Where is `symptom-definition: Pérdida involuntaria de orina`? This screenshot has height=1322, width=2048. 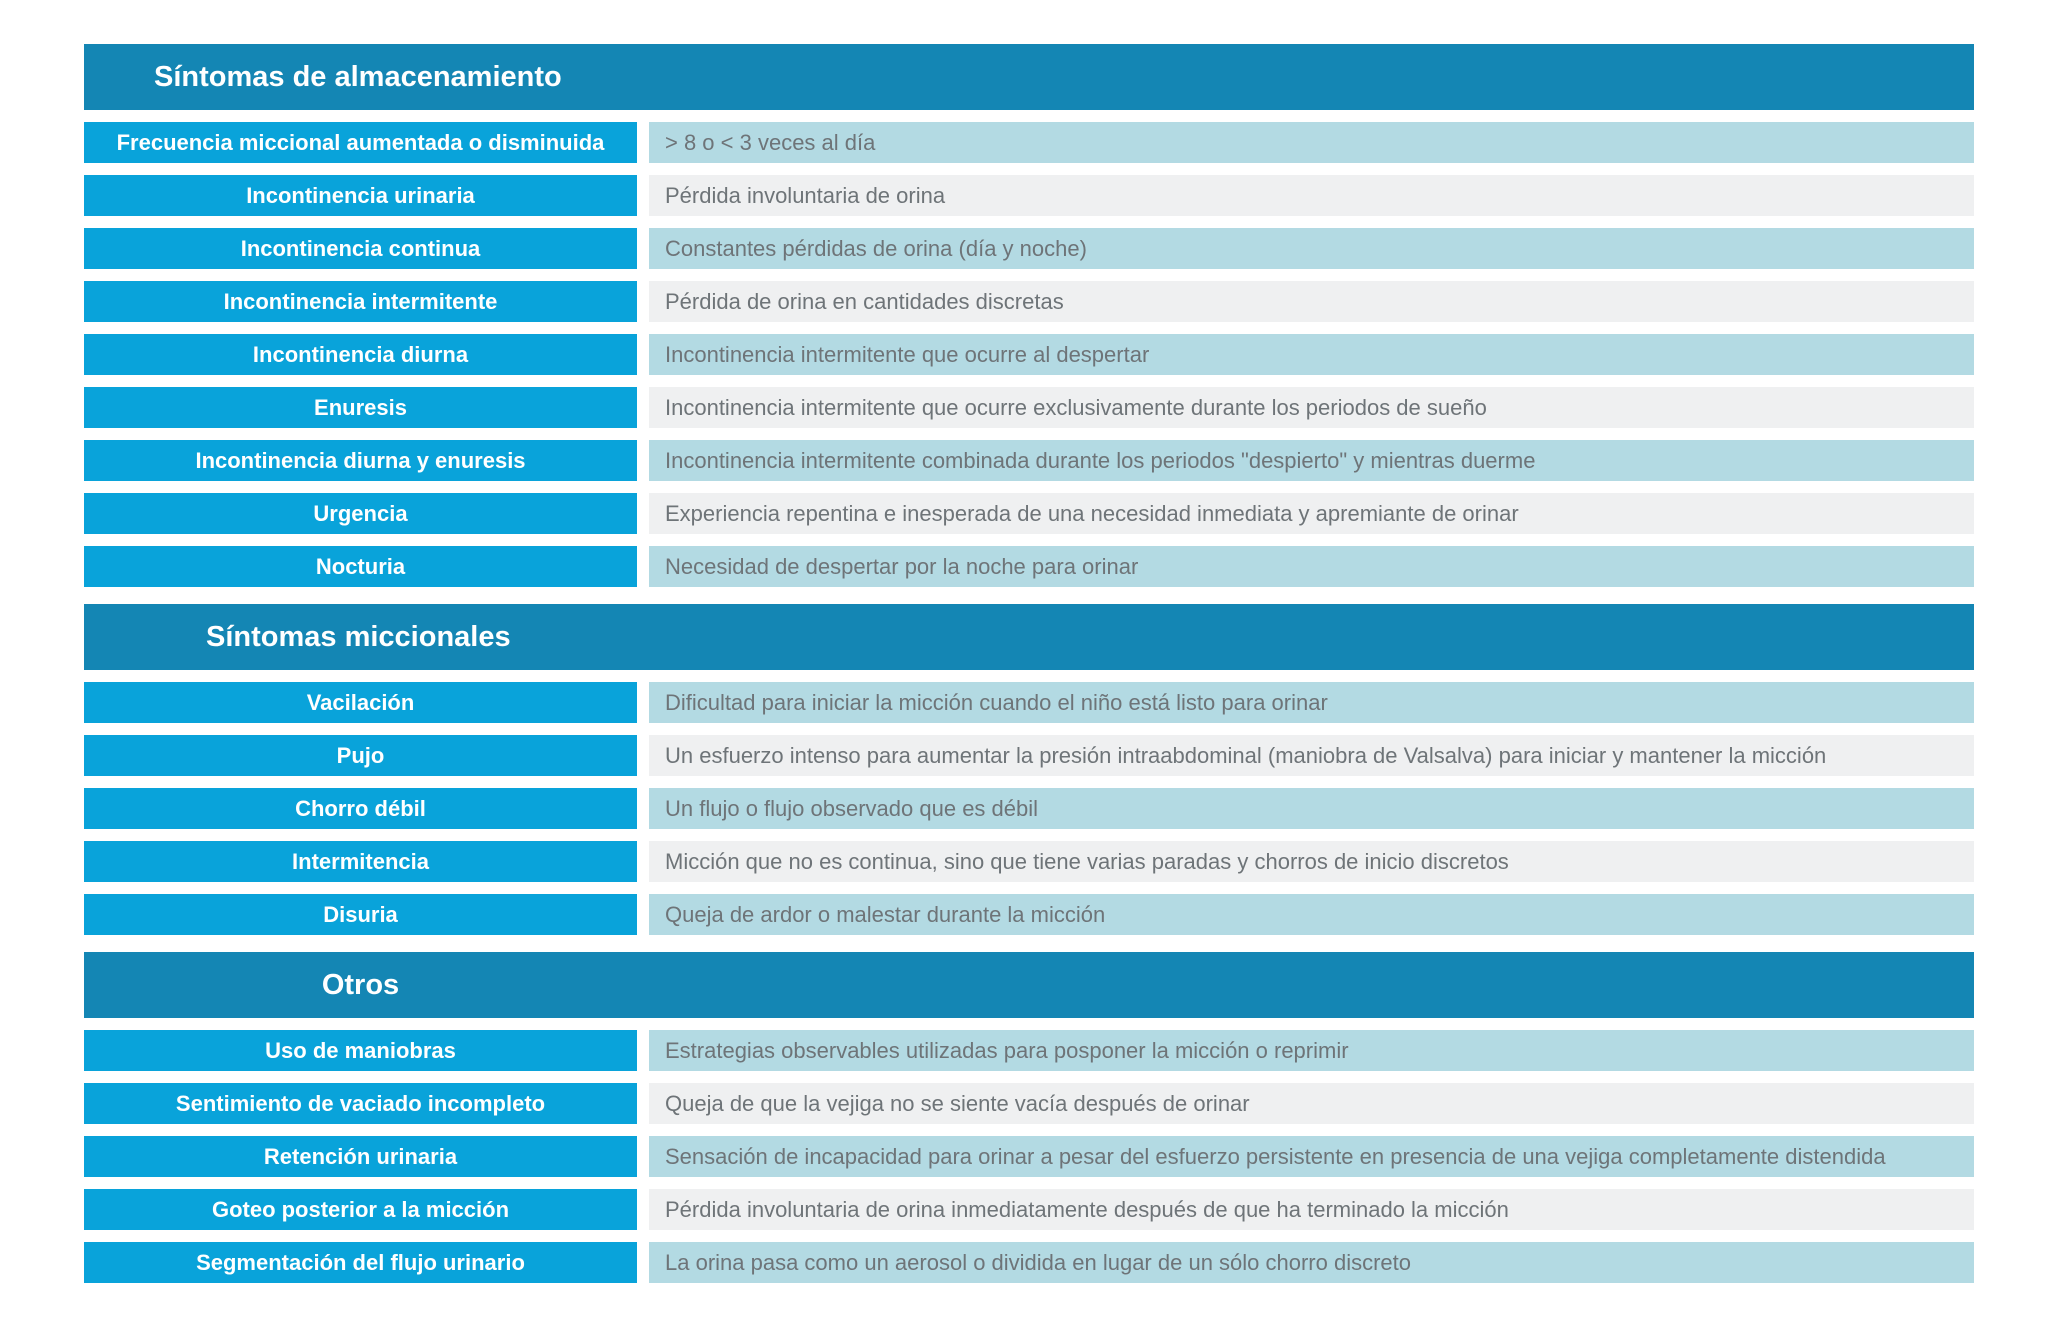 symptom-definition: Pérdida involuntaria de orina is located at coordinates (1311, 195).